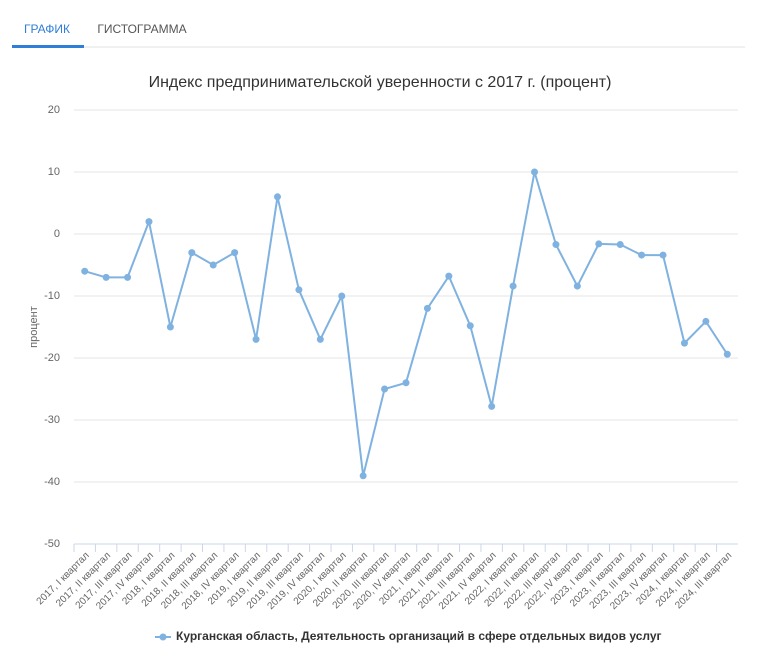 Image resolution: width=760 pixels, height=666 pixels. I want to click on y-tick-label: 20, so click(54, 110).